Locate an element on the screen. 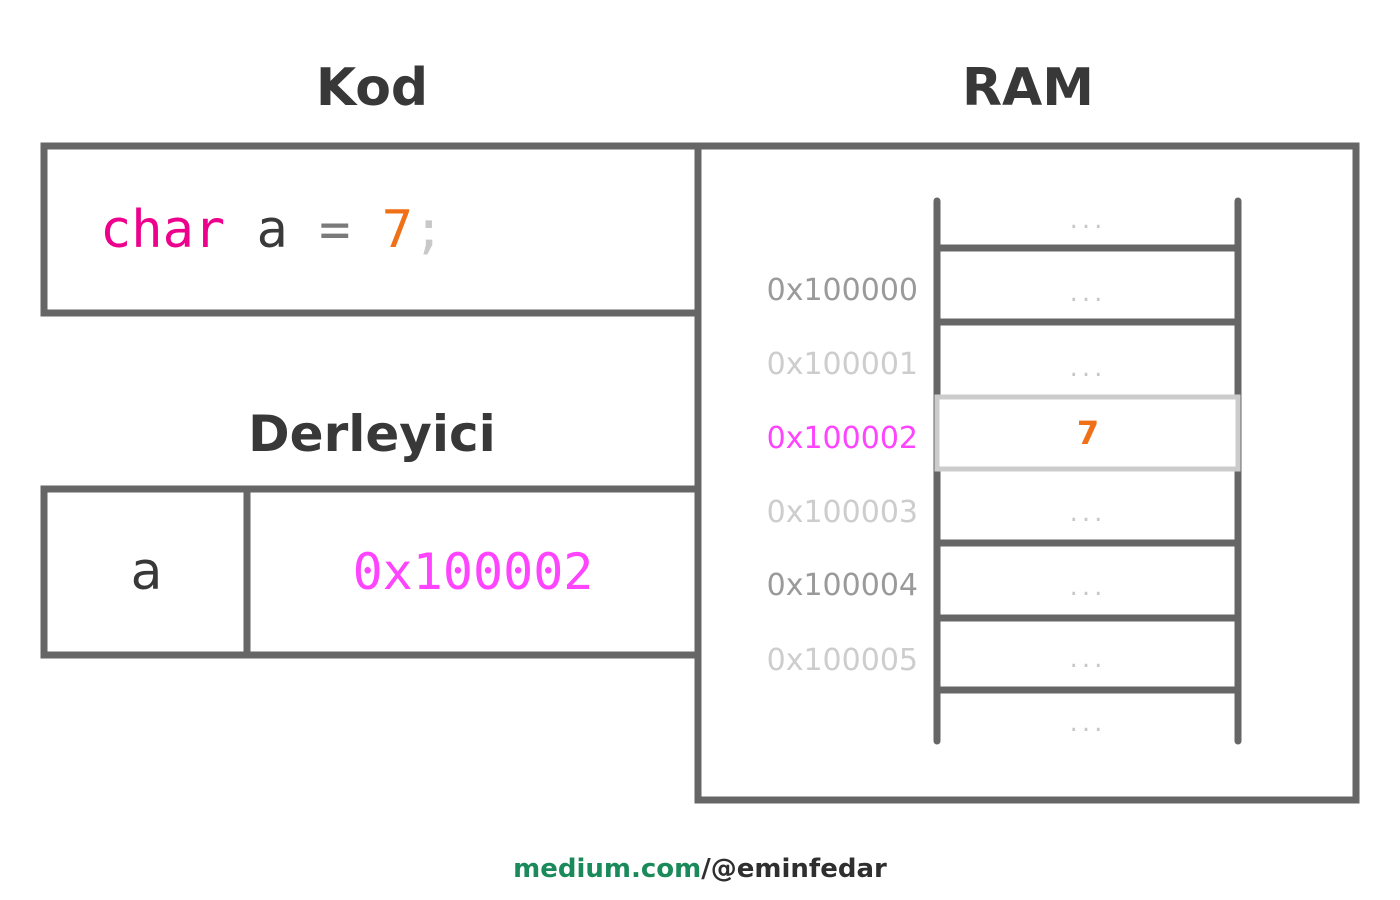 The height and width of the screenshot is (900, 1400). ram-title: RAM is located at coordinates (1028, 88).